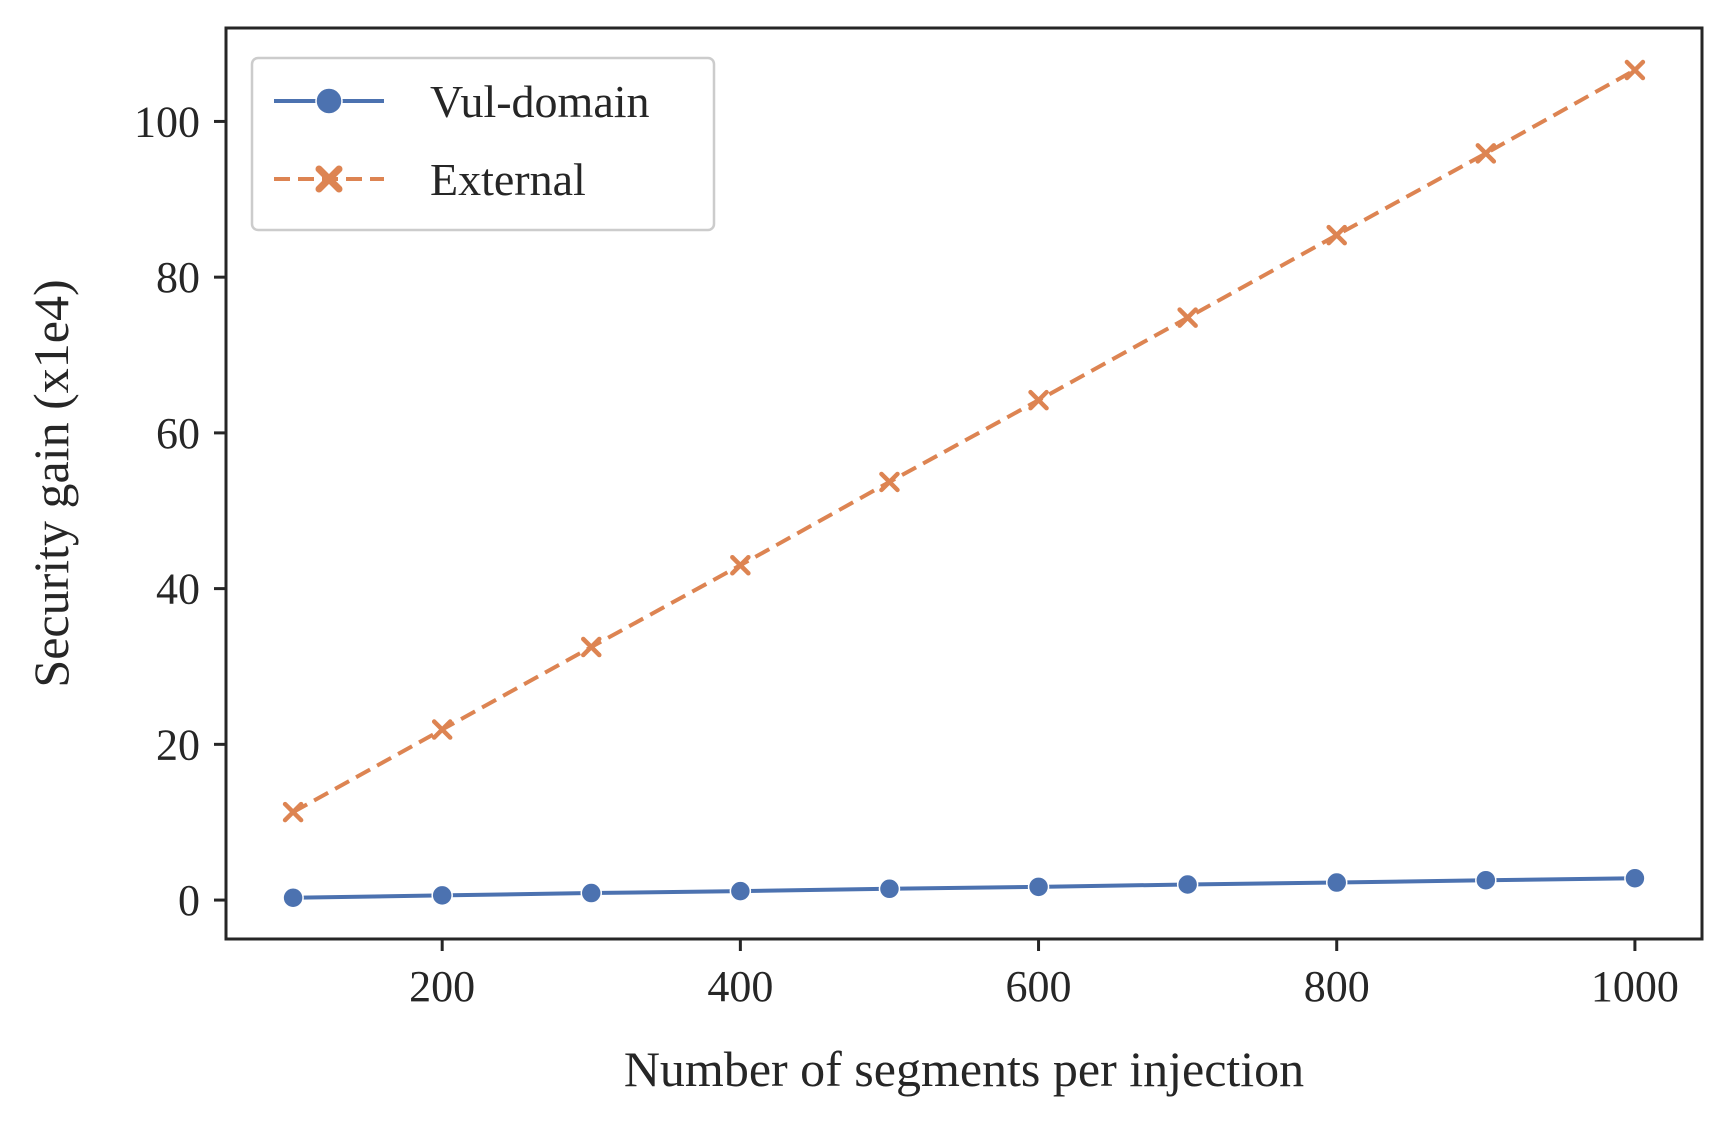 Image resolution: width=1725 pixels, height=1127 pixels. Describe the element at coordinates (1635, 986) in the screenshot. I see `x-tick-label: 1000` at that location.